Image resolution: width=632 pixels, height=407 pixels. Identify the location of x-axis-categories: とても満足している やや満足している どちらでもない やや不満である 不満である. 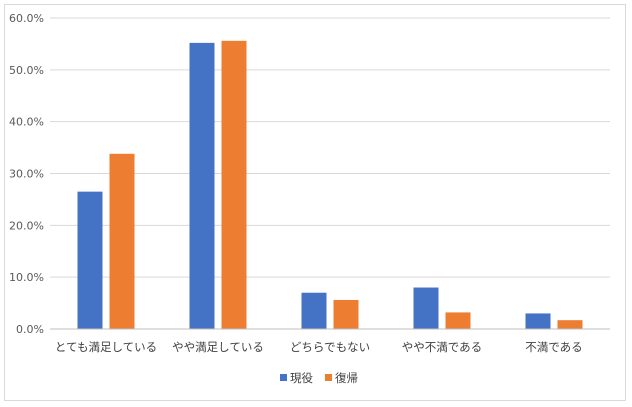
(319, 347).